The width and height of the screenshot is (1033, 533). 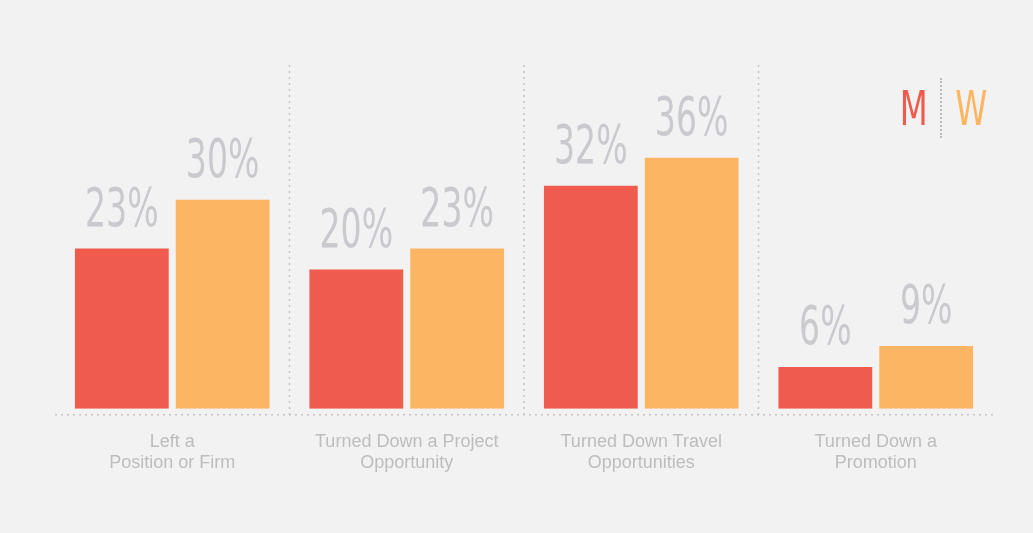 What do you see at coordinates (971, 108) in the screenshot?
I see `text: W` at bounding box center [971, 108].